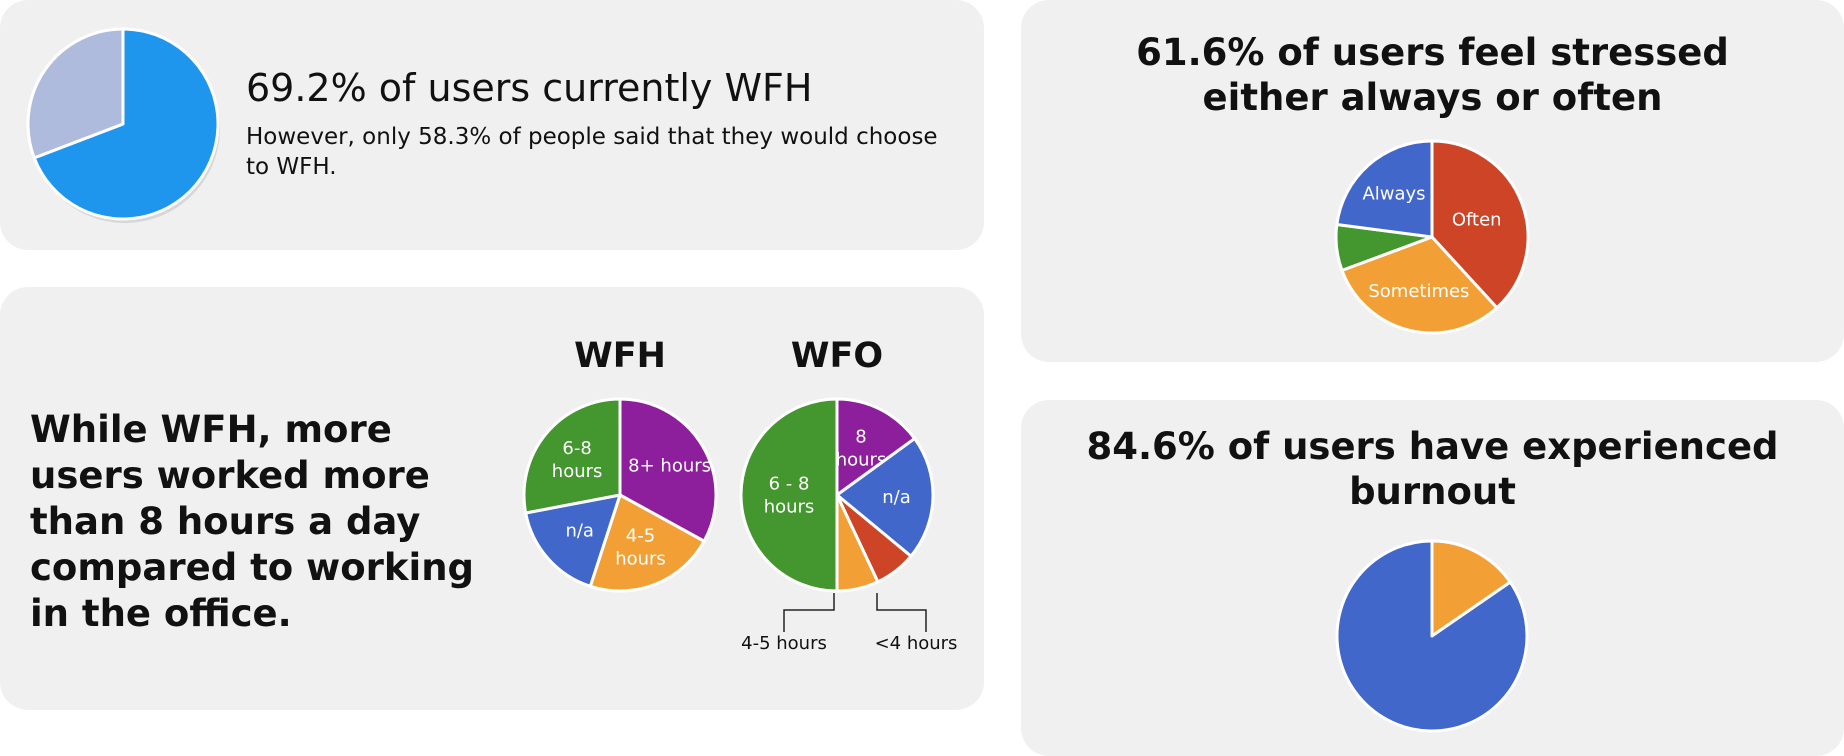 This screenshot has height=756, width=1844. I want to click on stress-slice-sometimes, so click(1419, 285).